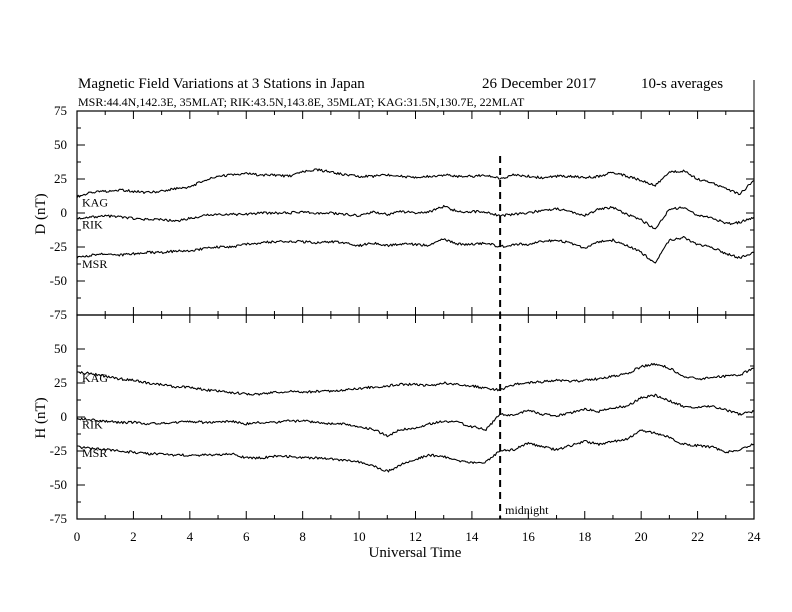 This screenshot has width=792, height=612. Describe the element at coordinates (416, 451) in the screenshot. I see `series-msr-h-line` at that location.